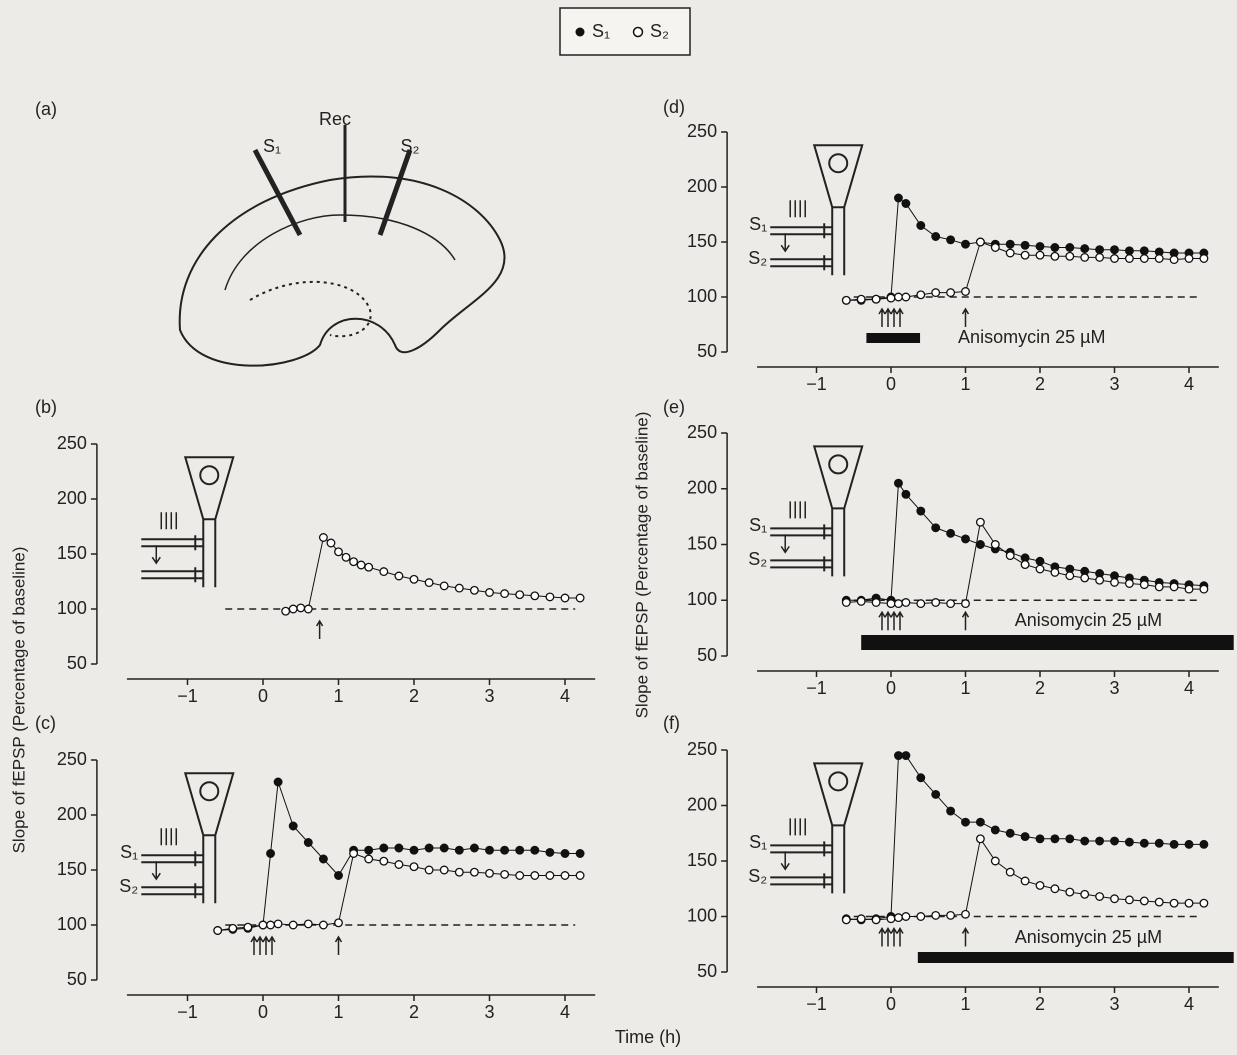 The image size is (1237, 1055). What do you see at coordinates (187, 1012) in the screenshot?
I see `x-tick-label: −1` at bounding box center [187, 1012].